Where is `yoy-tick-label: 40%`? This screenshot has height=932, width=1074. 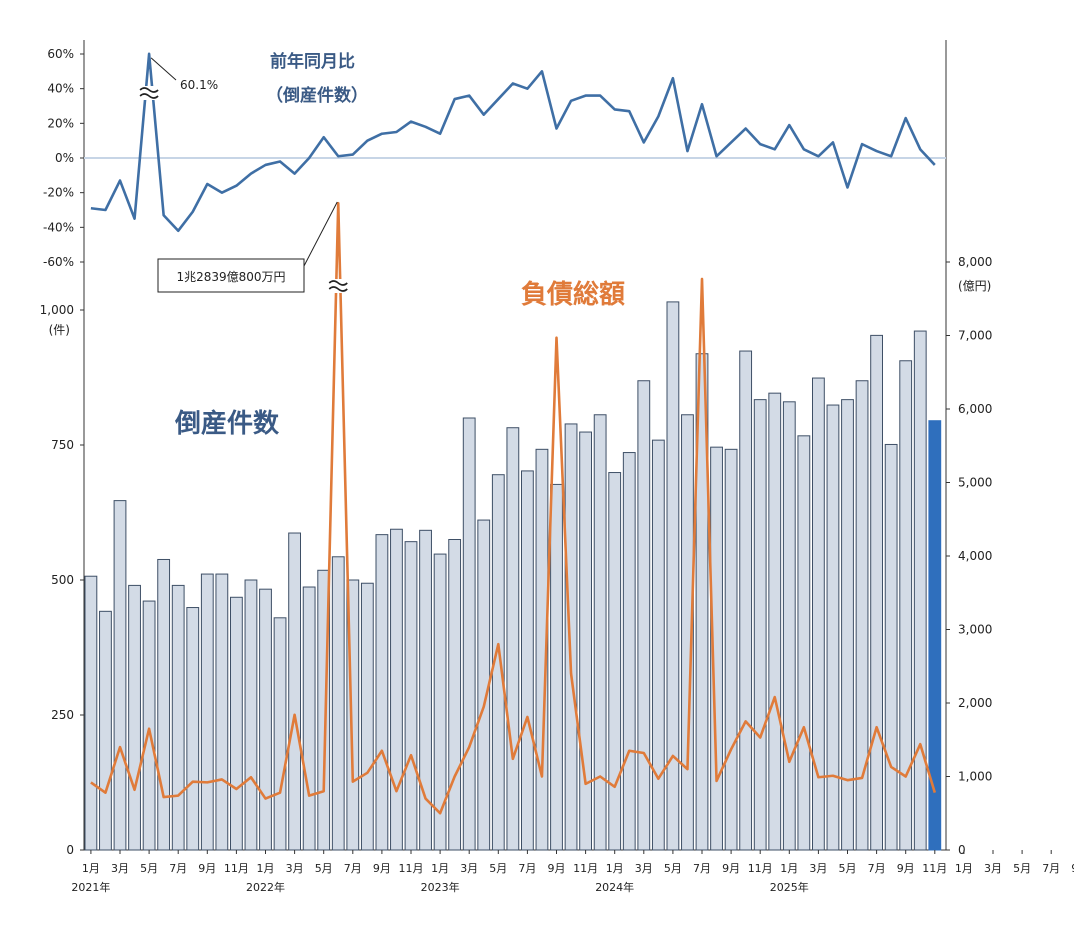 yoy-tick-label: 40% is located at coordinates (60, 89).